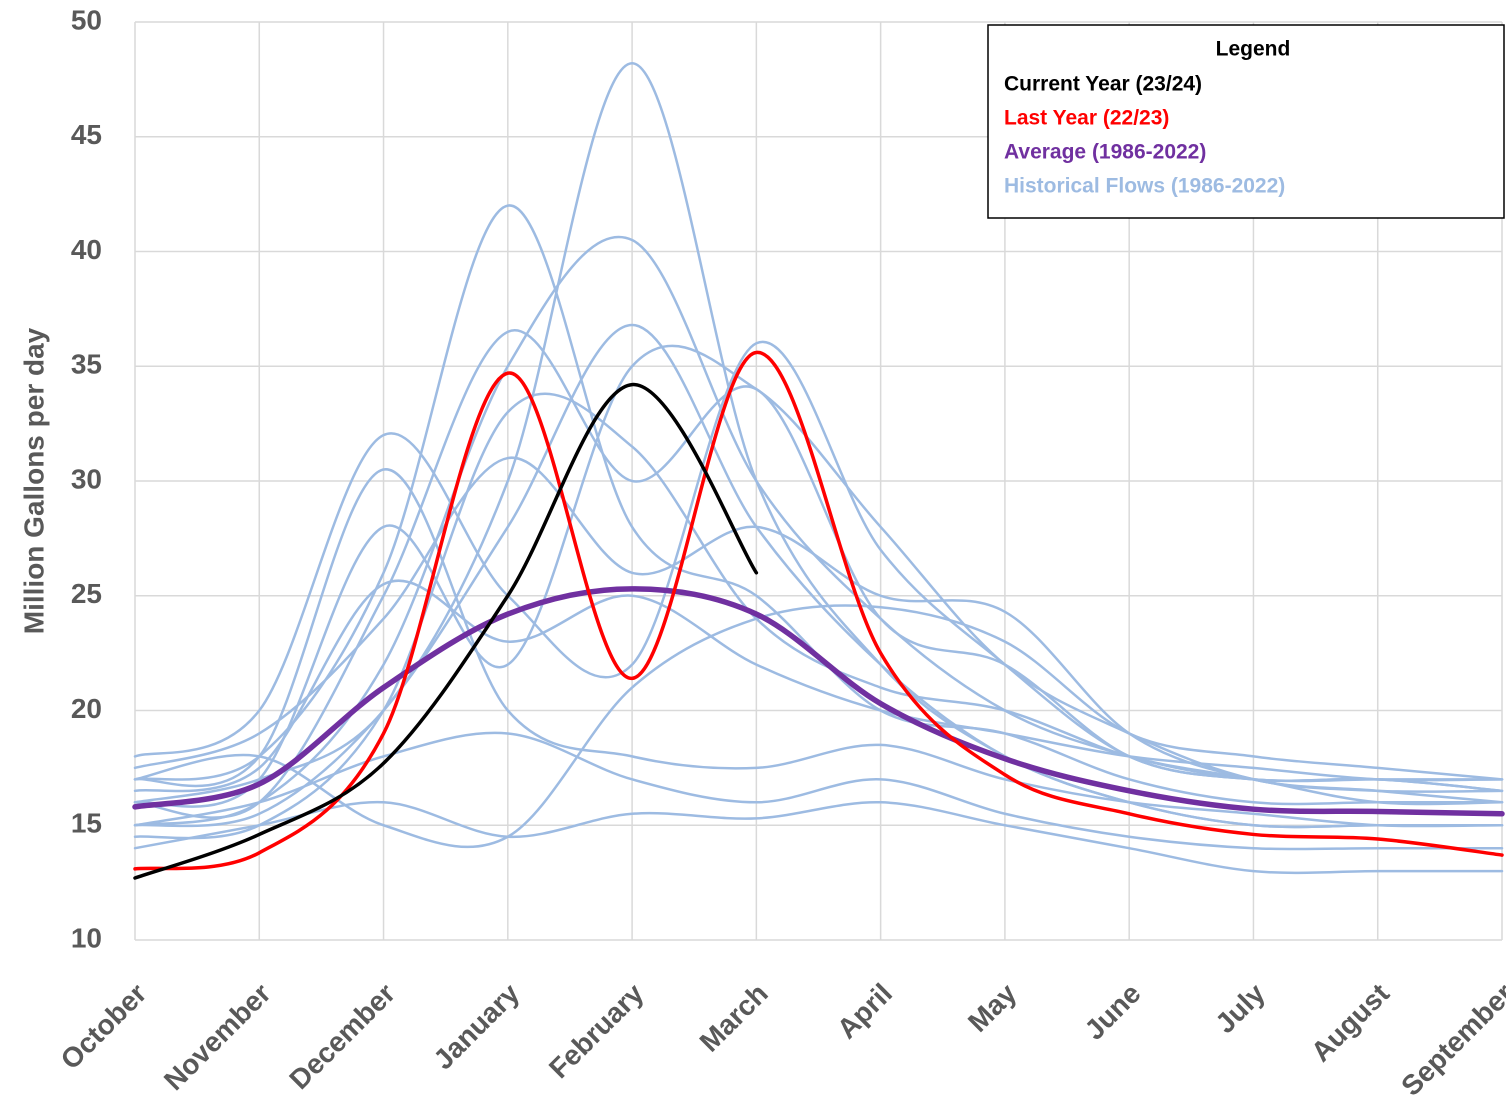 The image size is (1506, 1109). I want to click on y-tick-label: 45, so click(86, 134).